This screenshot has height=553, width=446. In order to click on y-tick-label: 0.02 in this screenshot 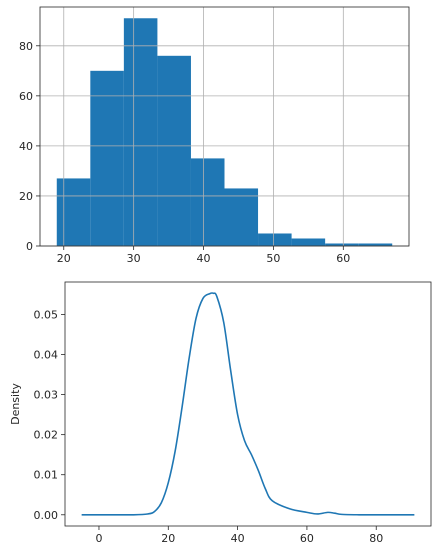, I will do `click(46, 435)`.